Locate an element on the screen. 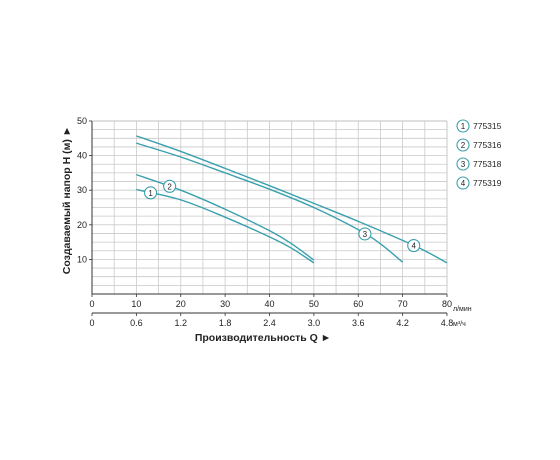 The width and height of the screenshot is (560, 460). legend-entry-label: 775319 is located at coordinates (487, 183).